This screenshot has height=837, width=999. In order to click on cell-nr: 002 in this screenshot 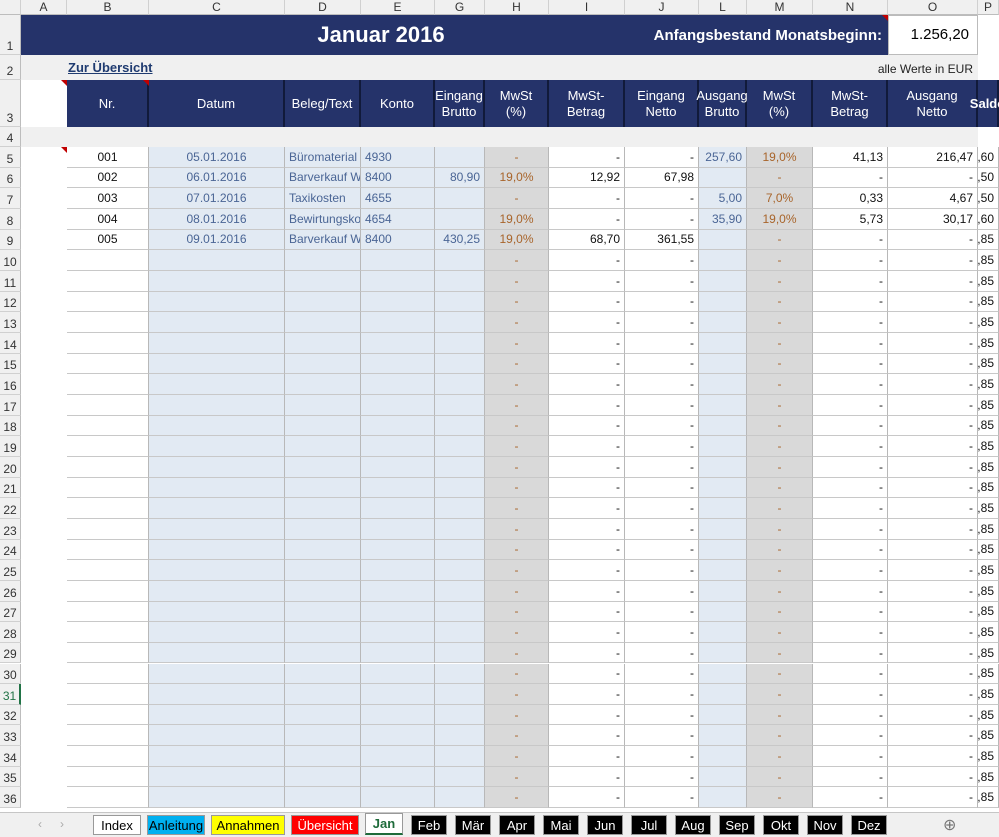, I will do `click(108, 178)`.